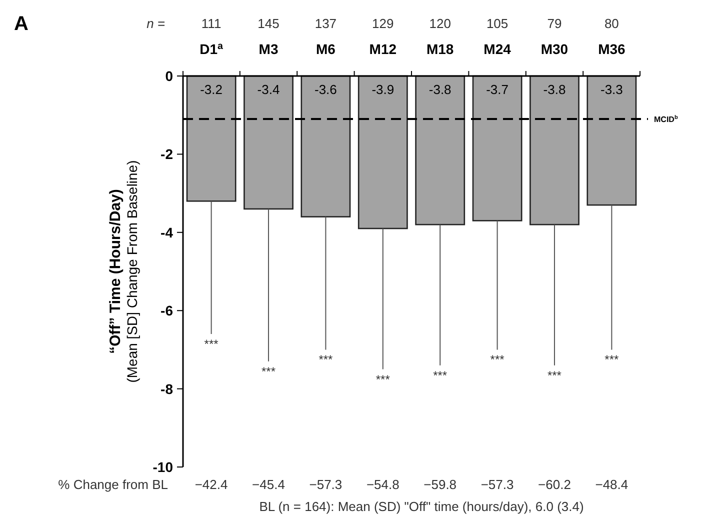 The width and height of the screenshot is (711, 529). What do you see at coordinates (169, 76) in the screenshot?
I see `y-tick-label: 0` at bounding box center [169, 76].